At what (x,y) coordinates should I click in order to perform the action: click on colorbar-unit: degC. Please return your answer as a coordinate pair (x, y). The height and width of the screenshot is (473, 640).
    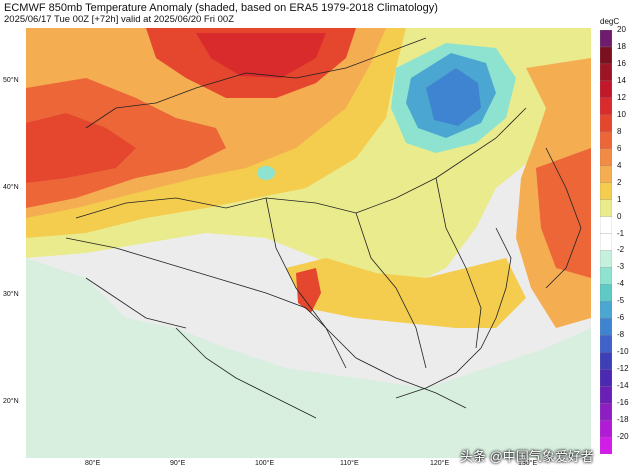
    Looking at the image, I should click on (610, 21).